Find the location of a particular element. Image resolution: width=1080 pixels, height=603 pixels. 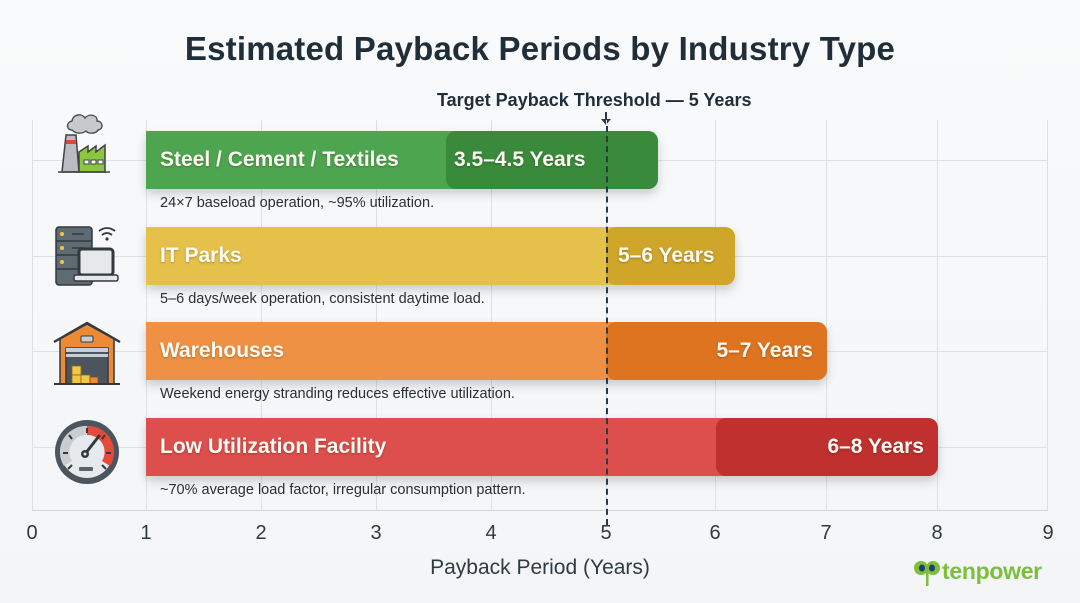

logo-text: tenpower is located at coordinates (992, 570).